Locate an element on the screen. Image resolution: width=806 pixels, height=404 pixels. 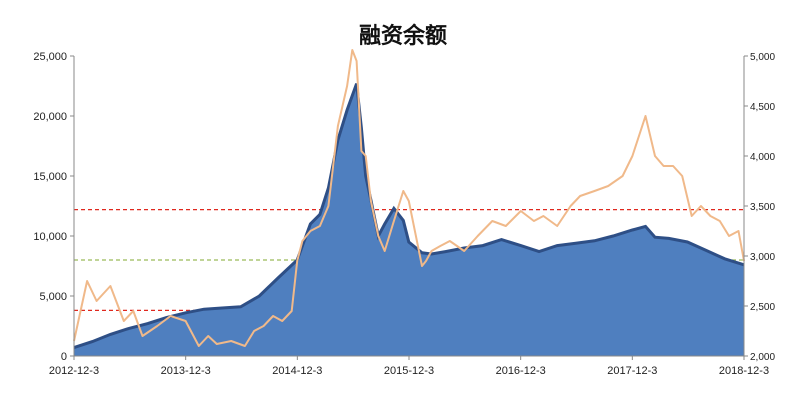
chart-title: 融资余额 is located at coordinates (402, 36).